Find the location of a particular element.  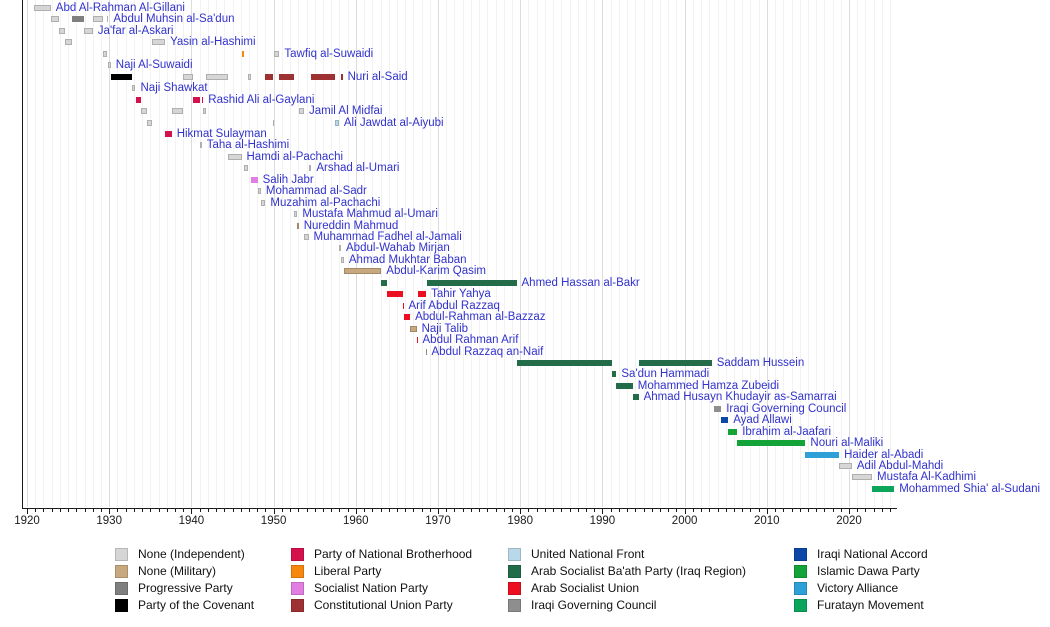

tick-1930 is located at coordinates (110, 511).